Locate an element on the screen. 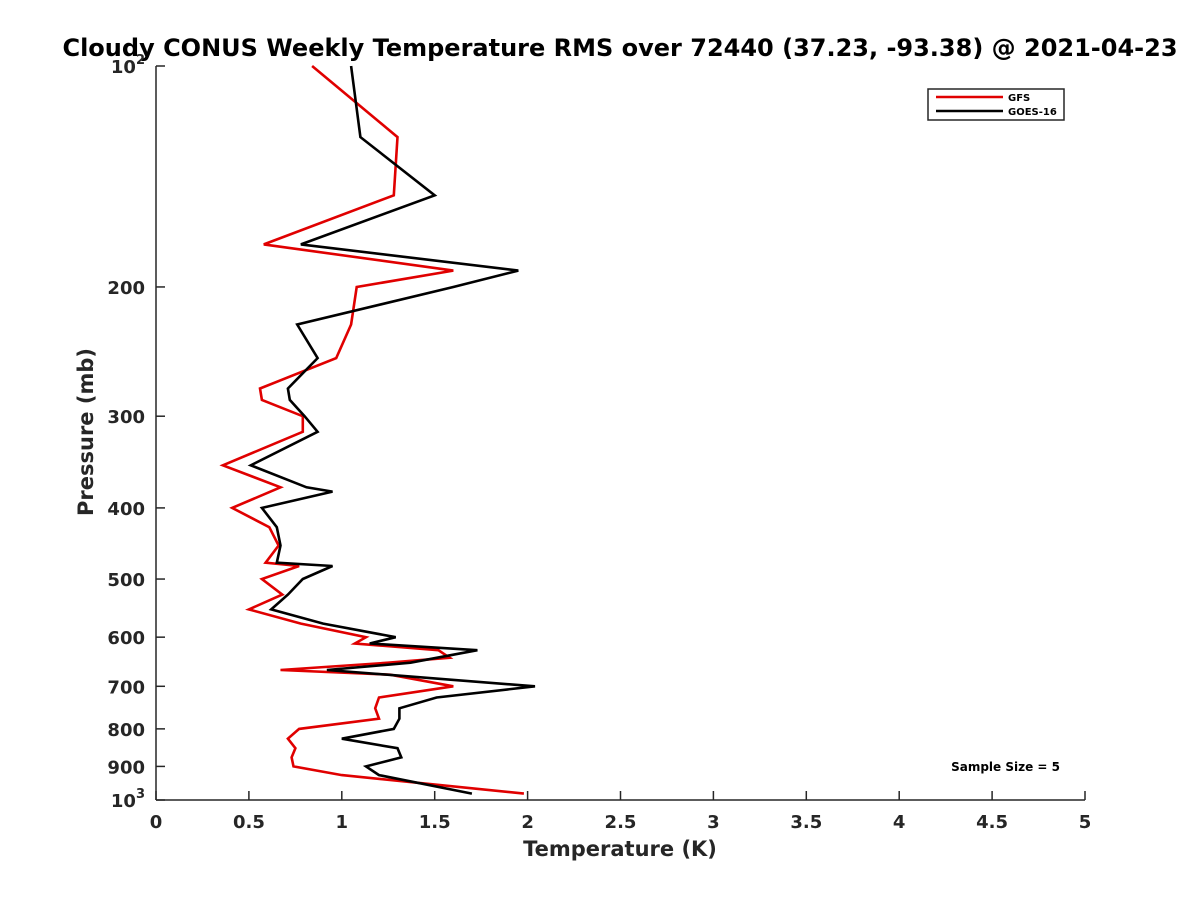 The width and height of the screenshot is (1200, 900). y-tick-label: 200 is located at coordinates (126, 288).